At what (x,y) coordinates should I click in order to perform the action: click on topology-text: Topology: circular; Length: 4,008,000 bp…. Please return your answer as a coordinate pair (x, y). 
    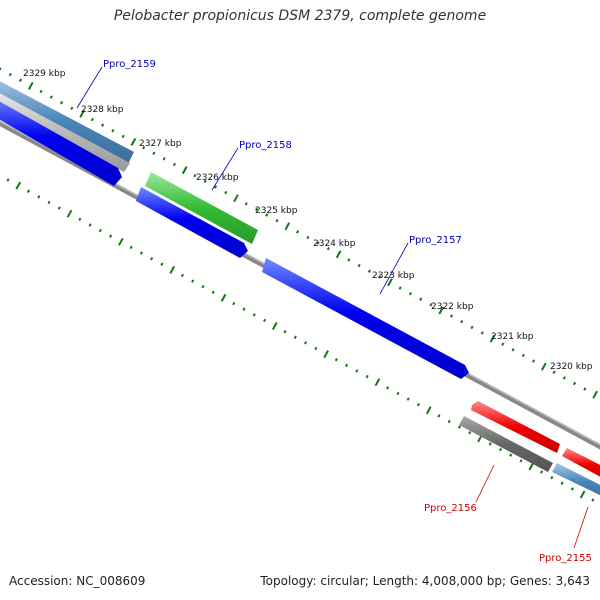
    Looking at the image, I should click on (425, 581).